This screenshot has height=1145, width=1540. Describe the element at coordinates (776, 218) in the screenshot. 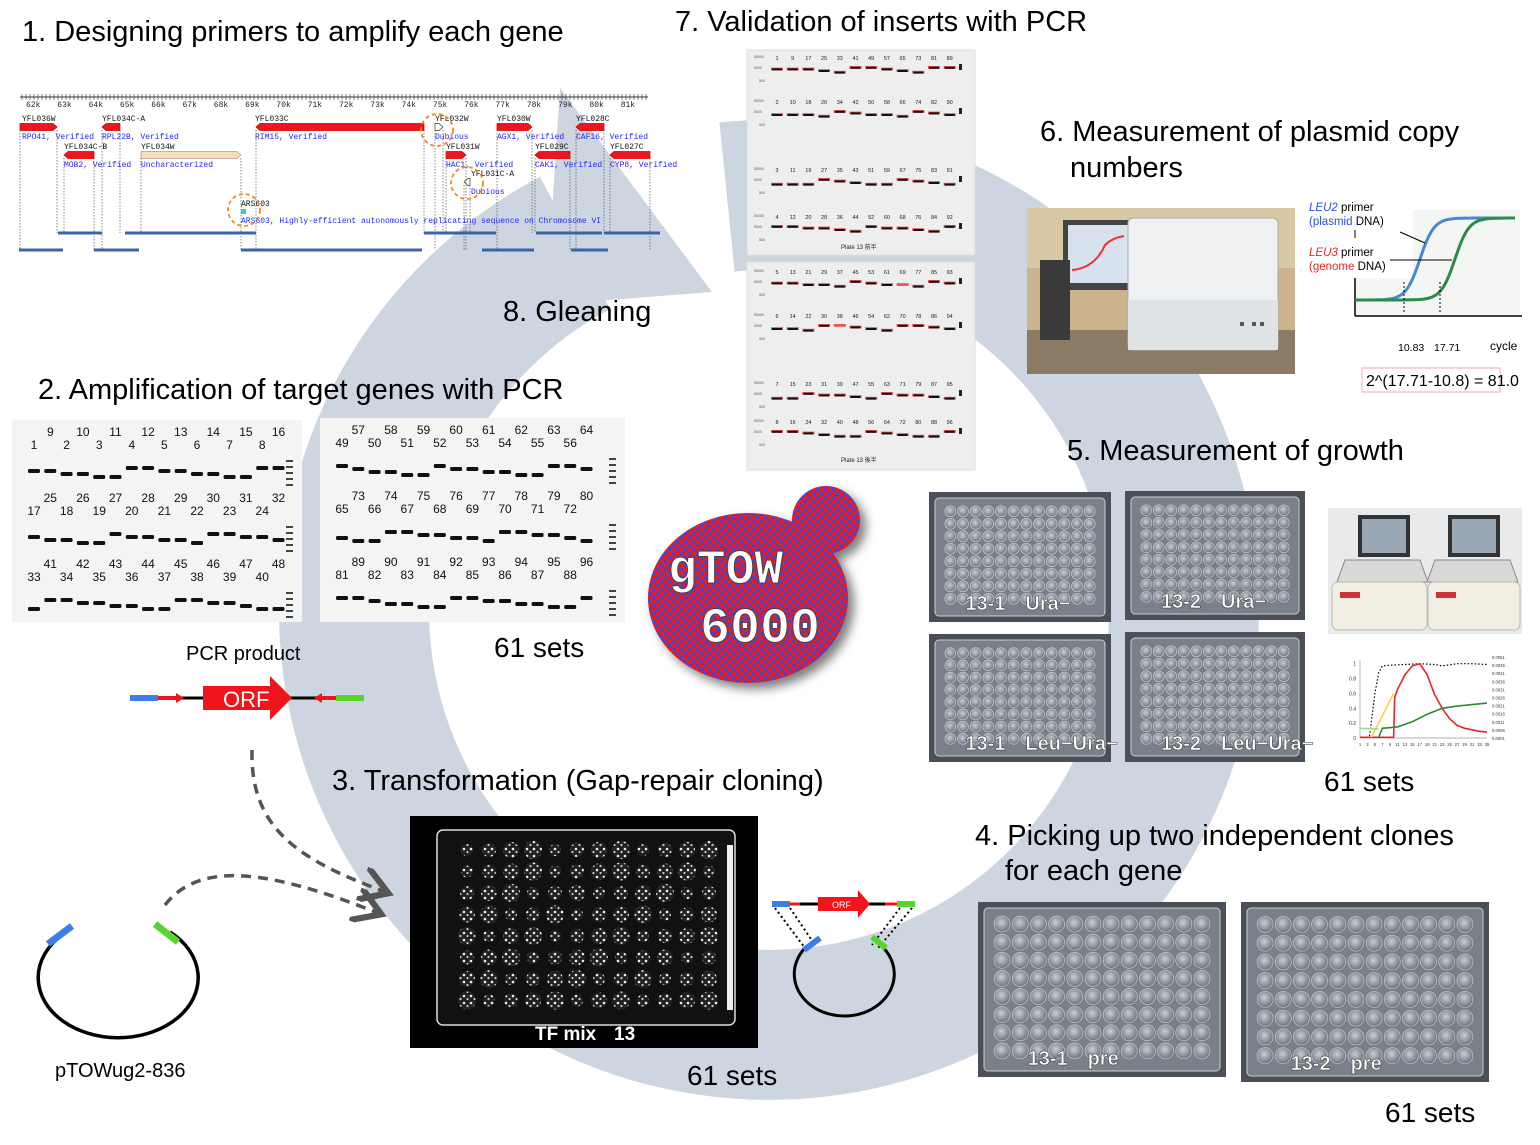

I see `lane-number: 4` at that location.